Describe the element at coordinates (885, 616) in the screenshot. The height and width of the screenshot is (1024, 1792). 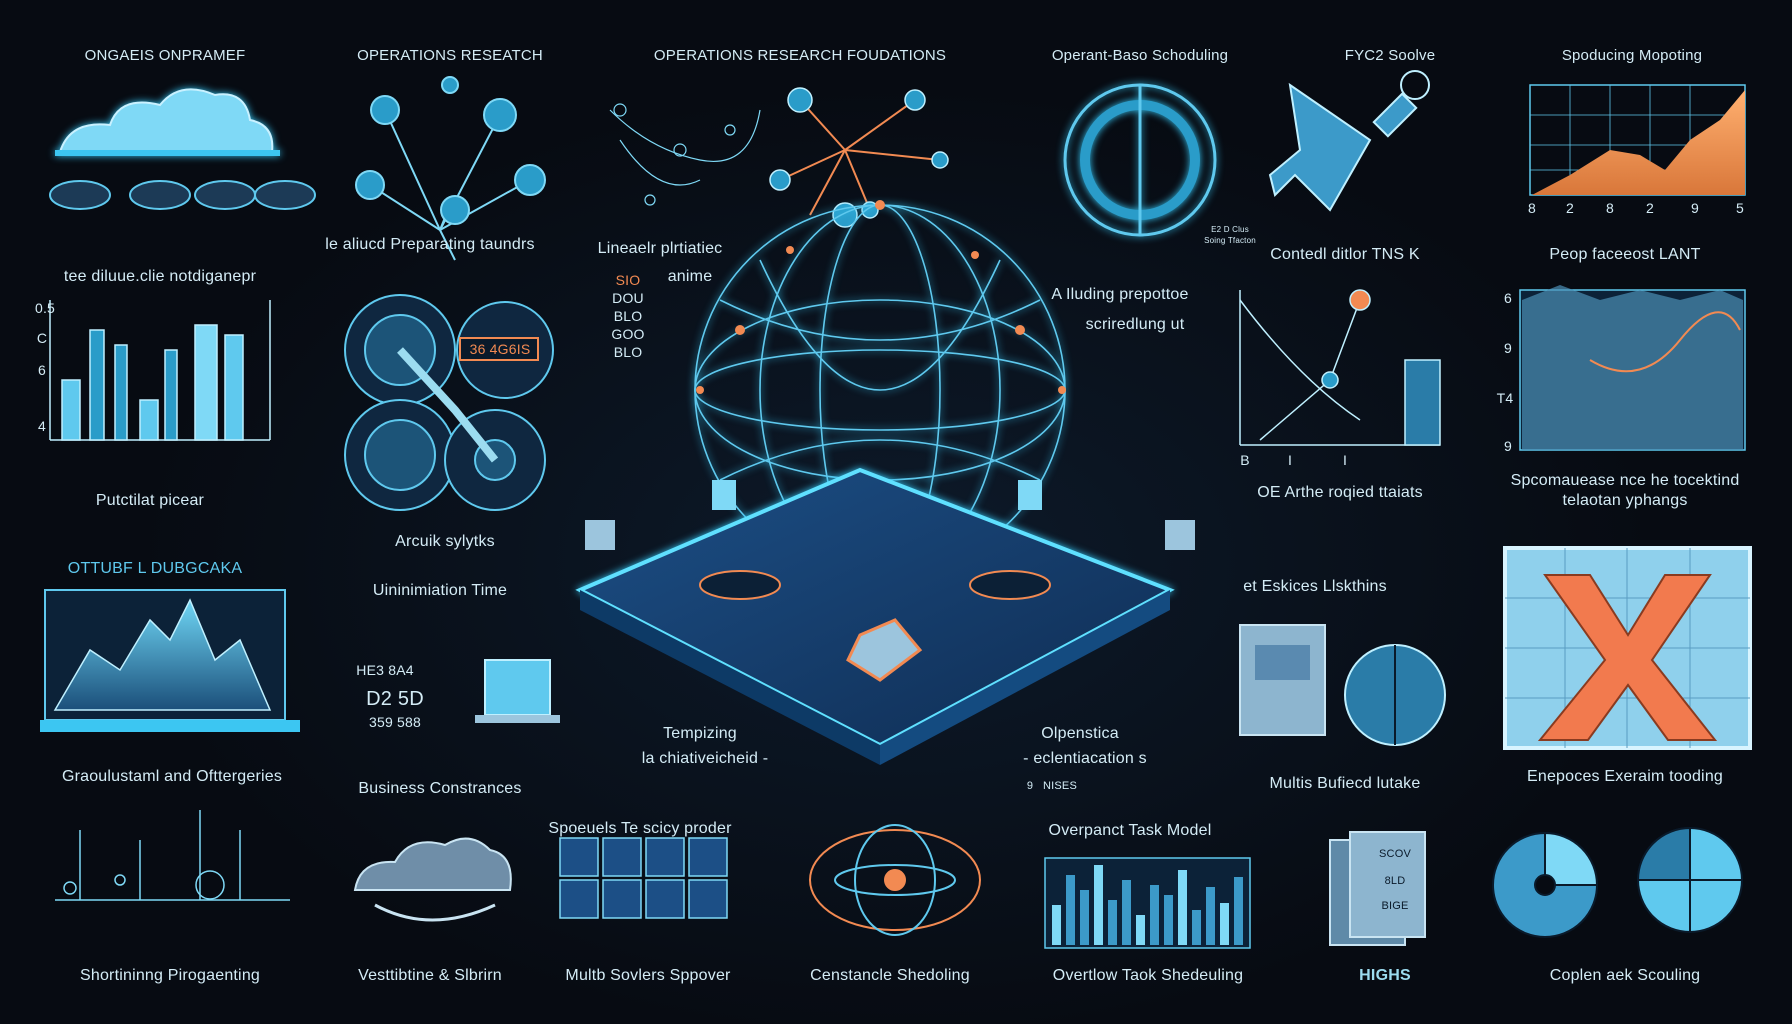
I see `platform-base` at that location.